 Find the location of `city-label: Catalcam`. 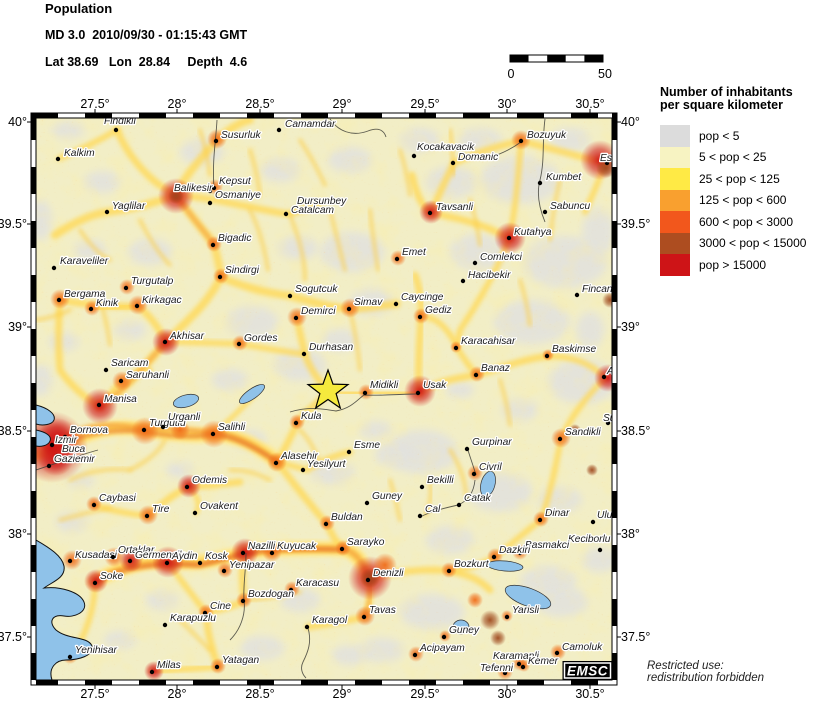

city-label: Catalcam is located at coordinates (313, 210).